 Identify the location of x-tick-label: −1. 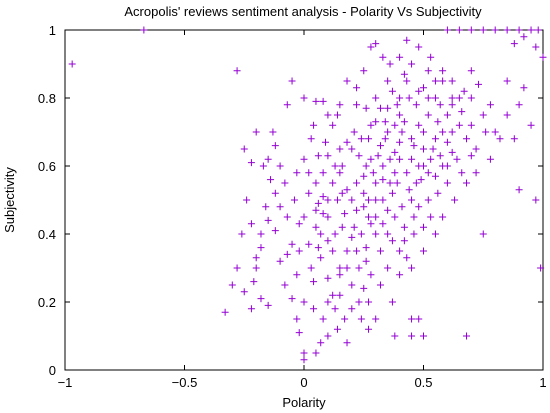
(65, 382).